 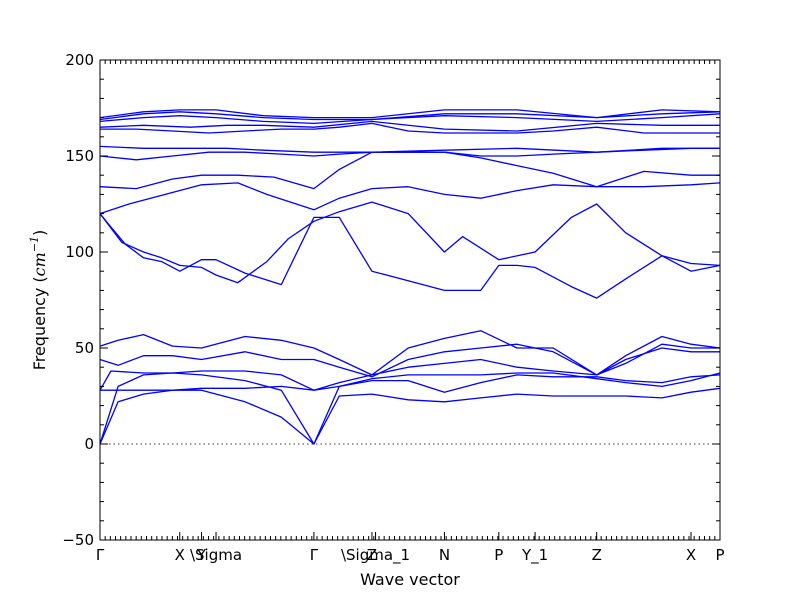 I want to click on y-tick-label: 200, so click(x=79, y=60).